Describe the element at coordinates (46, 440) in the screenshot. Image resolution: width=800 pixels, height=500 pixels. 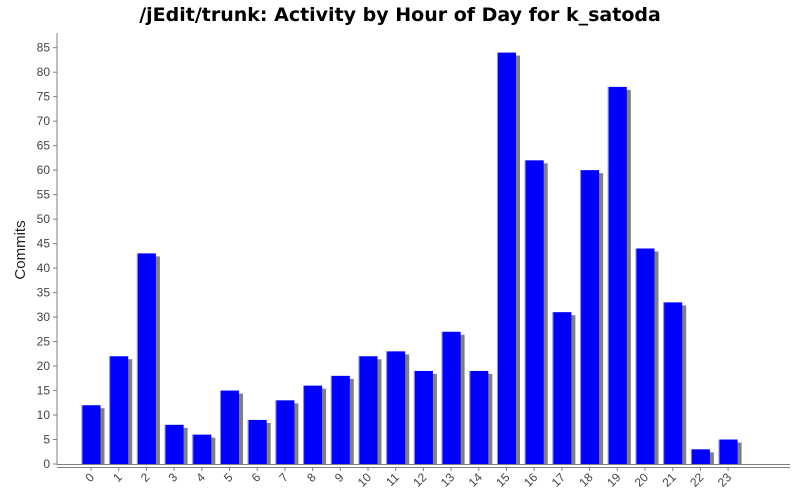
I see `y-tick-label: 5` at that location.